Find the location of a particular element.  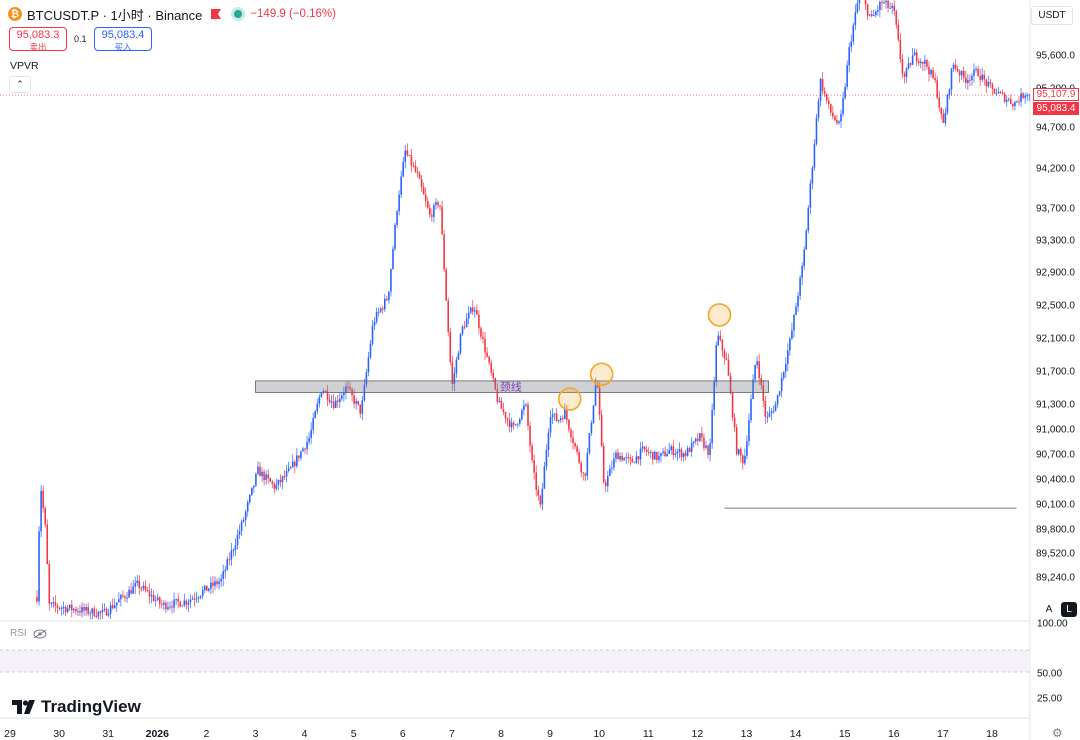

rsi-tick-label: 50.00 is located at coordinates (1049, 674).